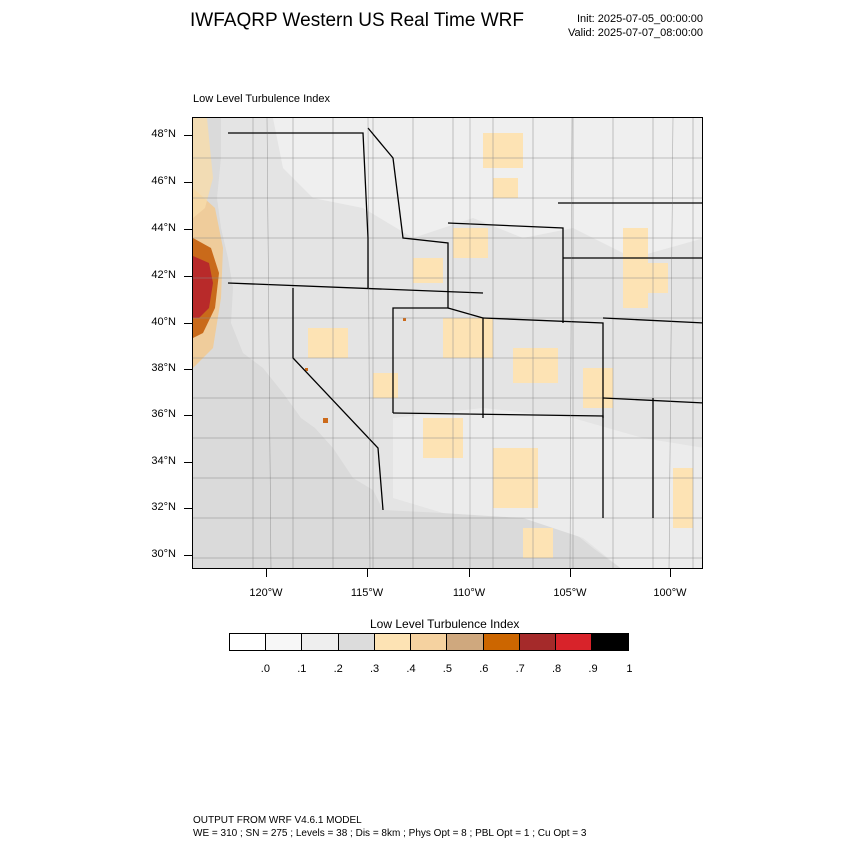  I want to click on lat-label-32: 32°N, so click(163, 507).